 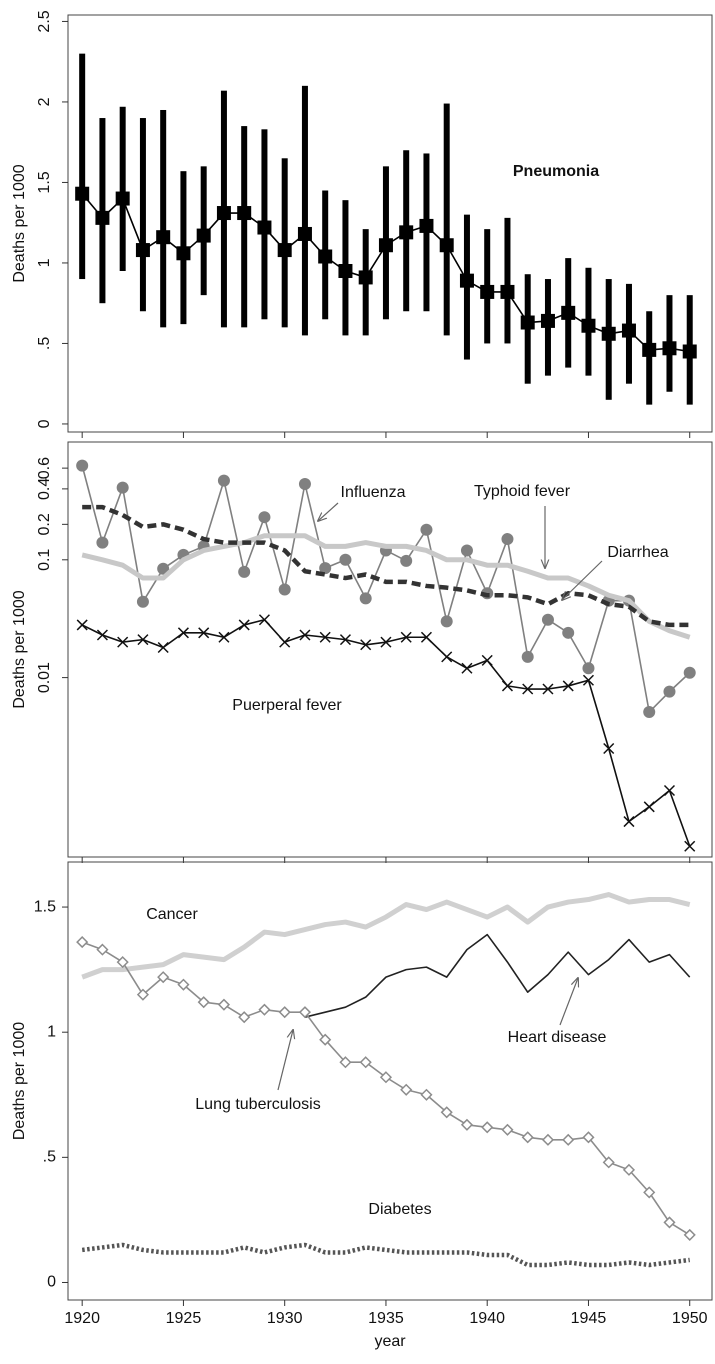 What do you see at coordinates (172, 914) in the screenshot?
I see `series-label: Cancer` at bounding box center [172, 914].